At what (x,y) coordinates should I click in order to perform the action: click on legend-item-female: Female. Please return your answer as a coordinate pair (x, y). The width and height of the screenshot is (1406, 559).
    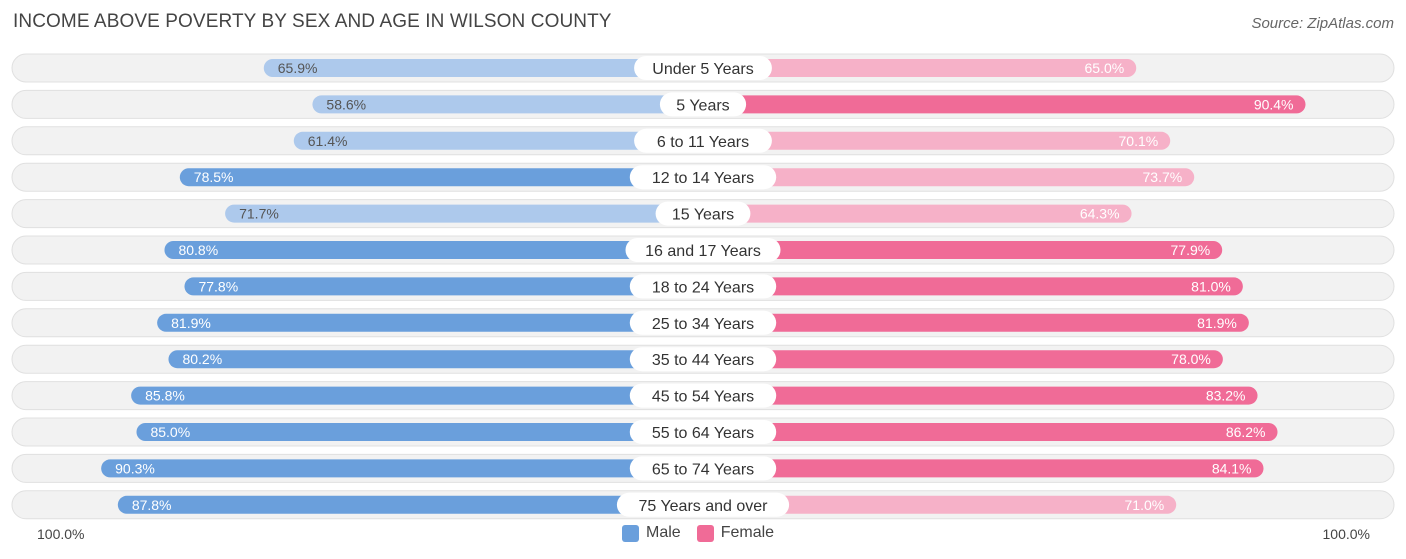
    Looking at the image, I should click on (735, 533).